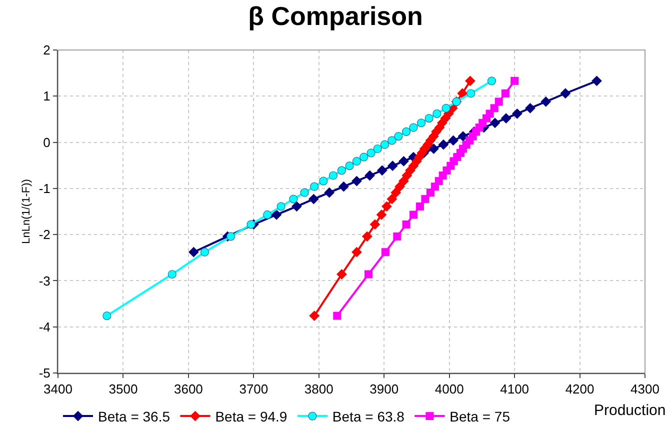  What do you see at coordinates (44, 234) in the screenshot?
I see `y-tick-label: -2` at bounding box center [44, 234].